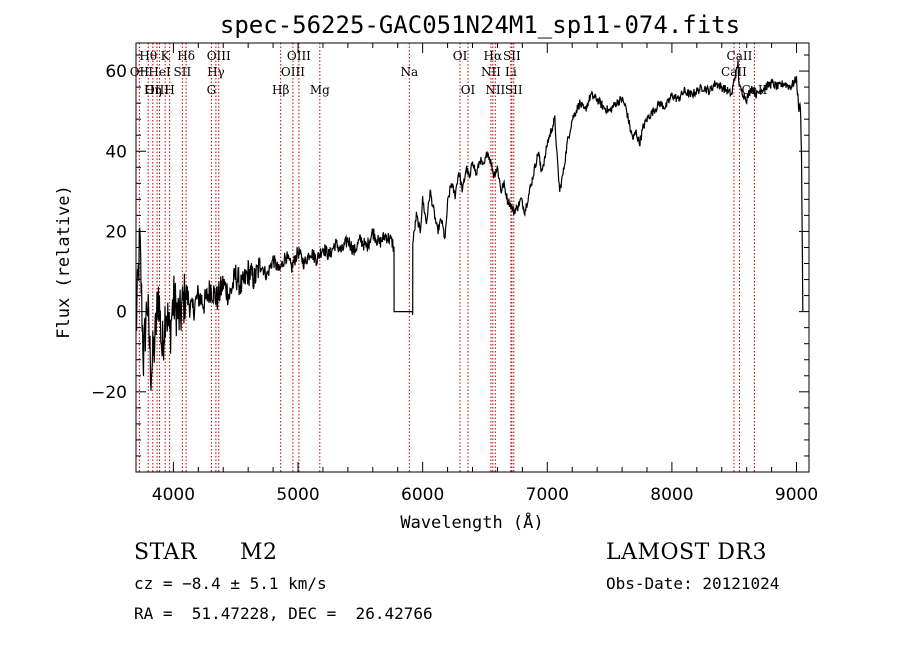  What do you see at coordinates (148, 56) in the screenshot?
I see `line-label-0: Hθ` at bounding box center [148, 56].